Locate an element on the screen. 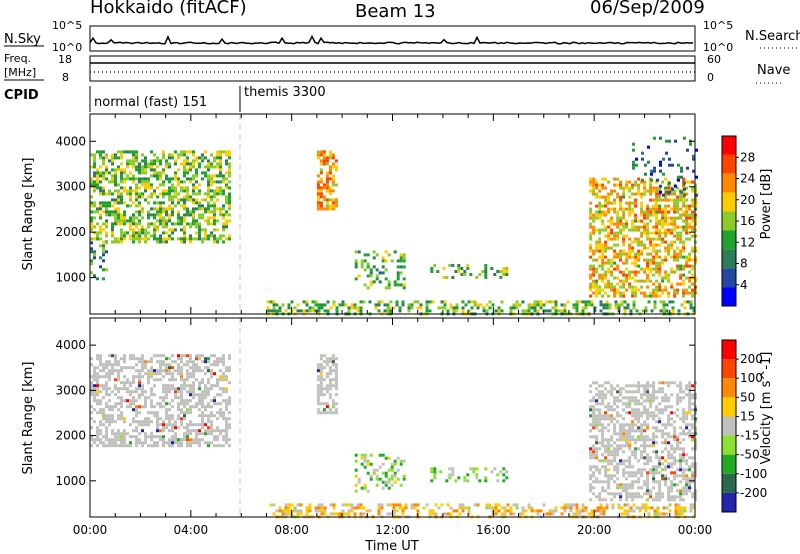 This screenshot has width=800, height=554. freq-tick-bottom: 8 is located at coordinates (65, 77).